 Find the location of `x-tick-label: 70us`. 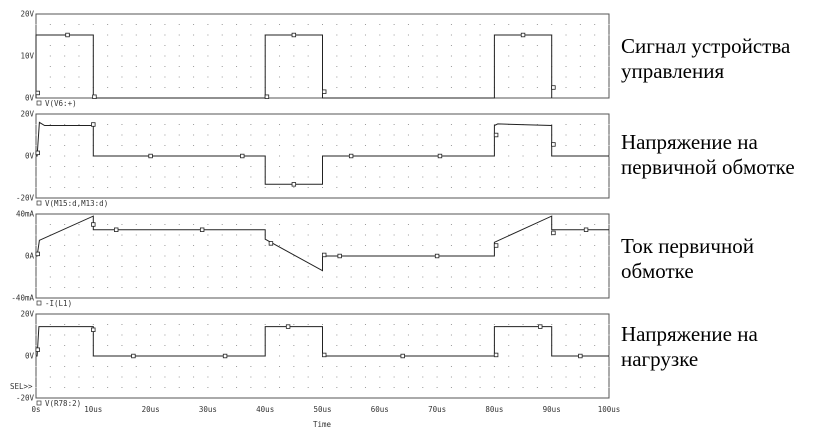

x-tick-label: 70us is located at coordinates (437, 409).